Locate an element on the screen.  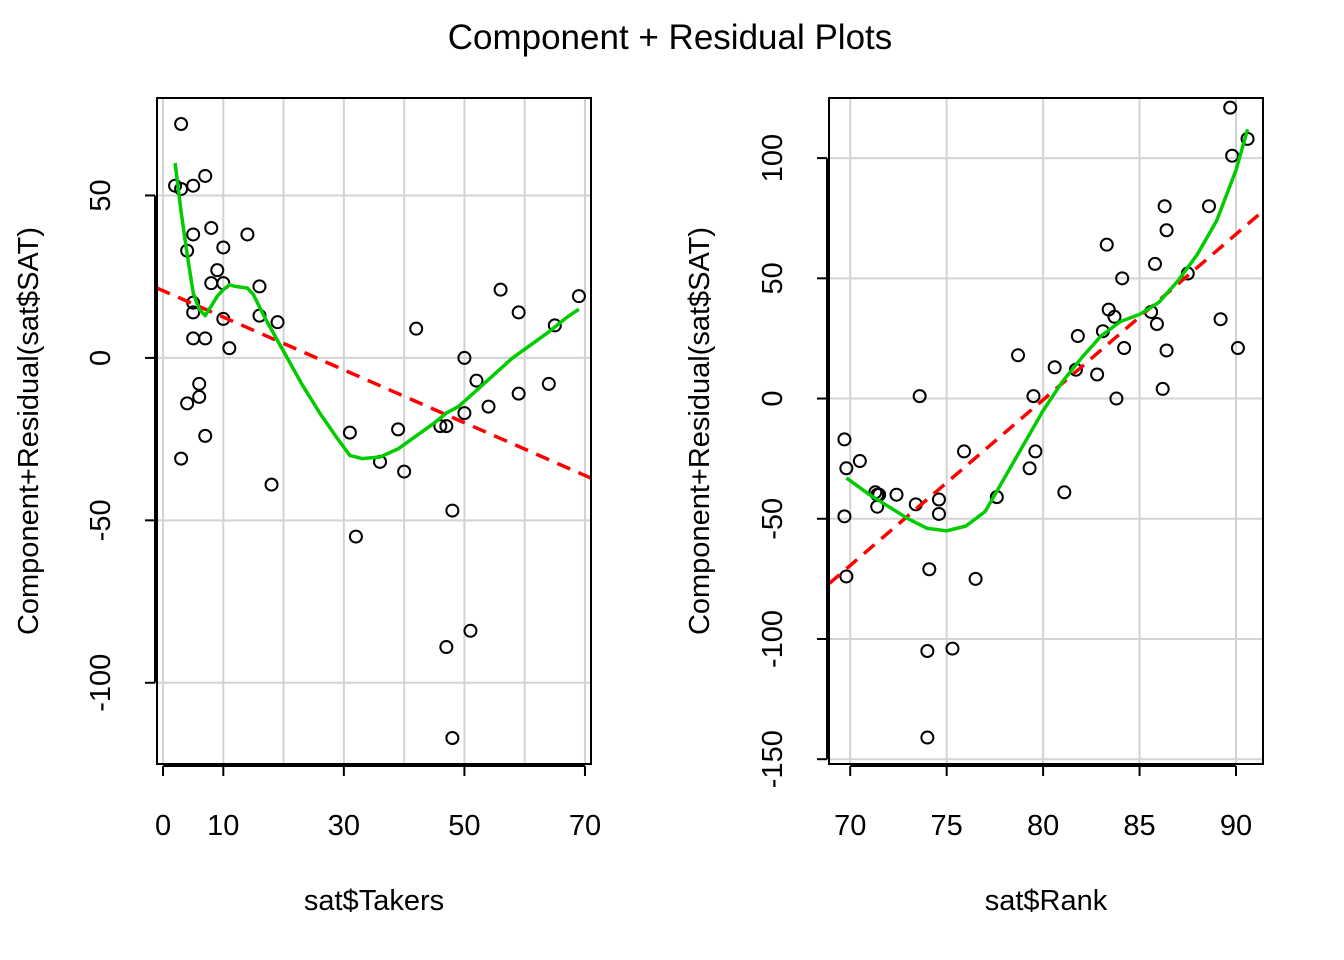
y-tick-label: -100 is located at coordinates (773, 639).